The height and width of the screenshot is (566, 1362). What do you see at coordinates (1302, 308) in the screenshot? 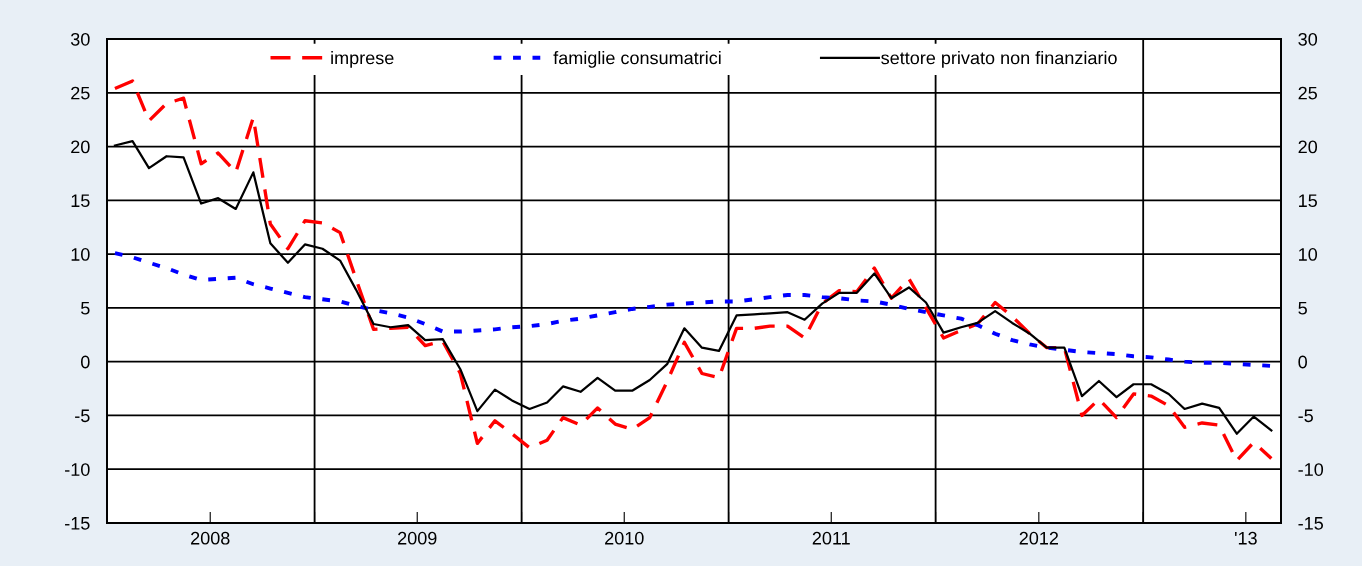
I see `y2-tick-label: 5` at bounding box center [1302, 308].